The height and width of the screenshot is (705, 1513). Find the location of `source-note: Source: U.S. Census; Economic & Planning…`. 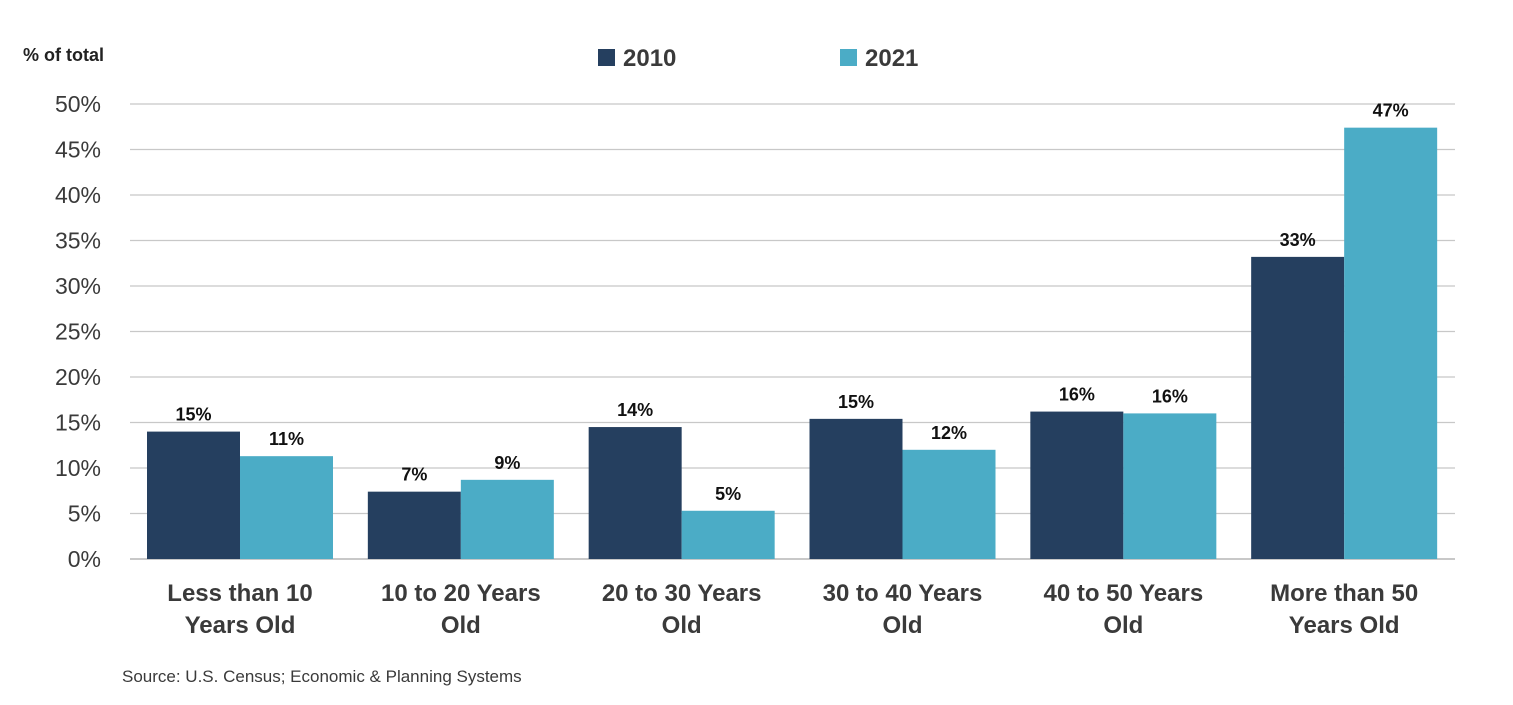

source-note: Source: U.S. Census; Economic & Planning… is located at coordinates (322, 676).